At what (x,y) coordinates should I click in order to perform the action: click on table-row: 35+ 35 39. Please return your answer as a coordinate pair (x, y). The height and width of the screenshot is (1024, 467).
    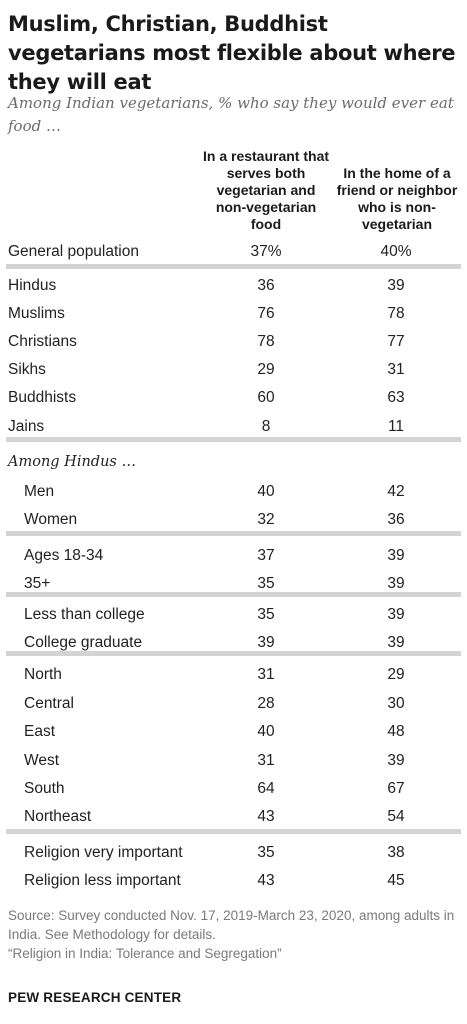
    Looking at the image, I should click on (233, 584).